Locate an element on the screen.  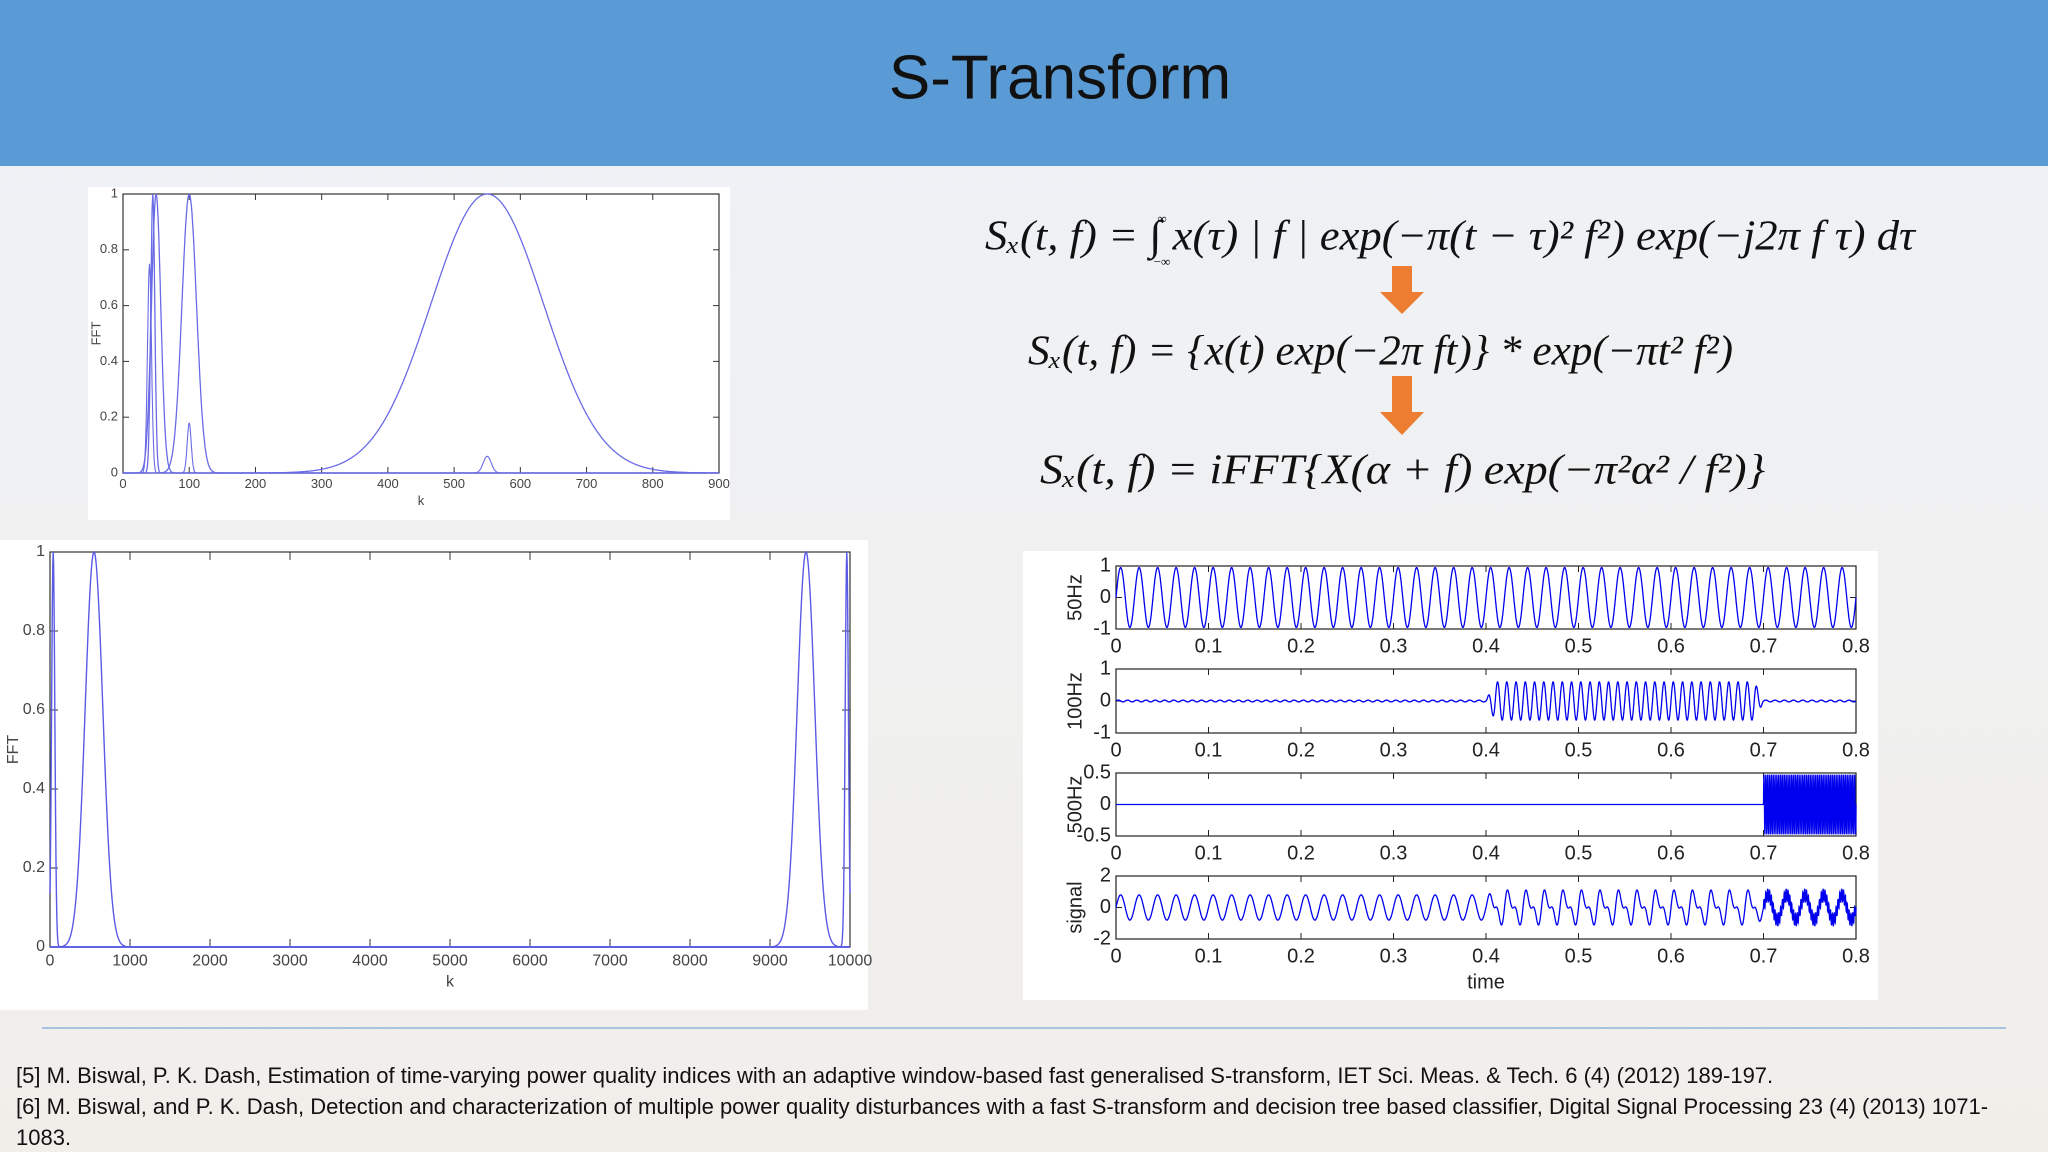
x-tick-label: 600 is located at coordinates (520, 483).